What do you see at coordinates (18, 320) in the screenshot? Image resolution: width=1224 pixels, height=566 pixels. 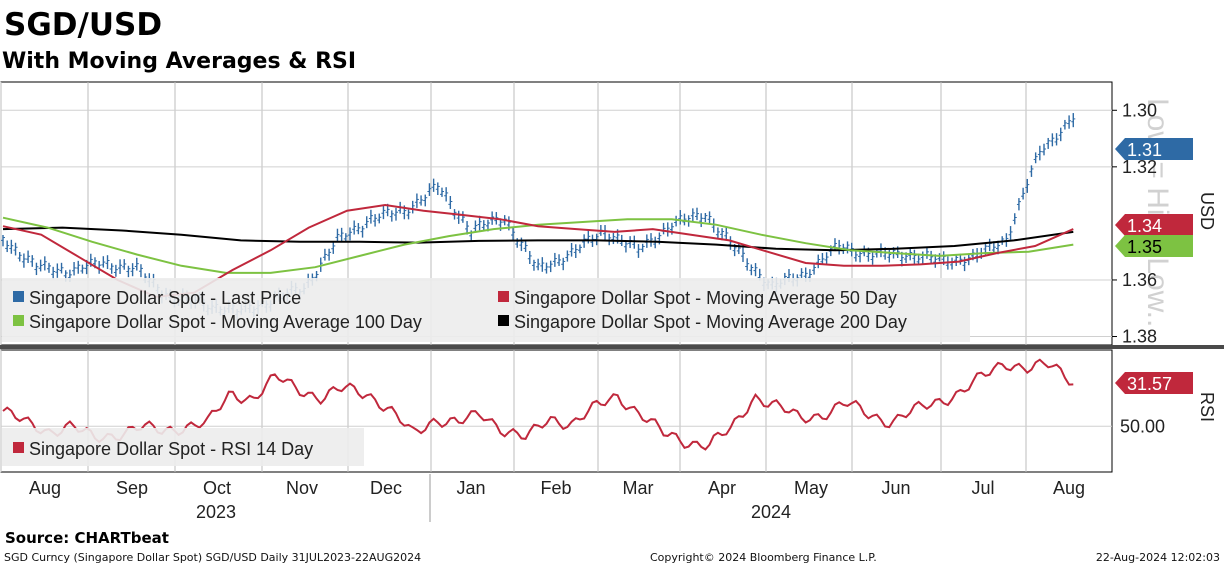 I see `legend-swatch-ma100` at bounding box center [18, 320].